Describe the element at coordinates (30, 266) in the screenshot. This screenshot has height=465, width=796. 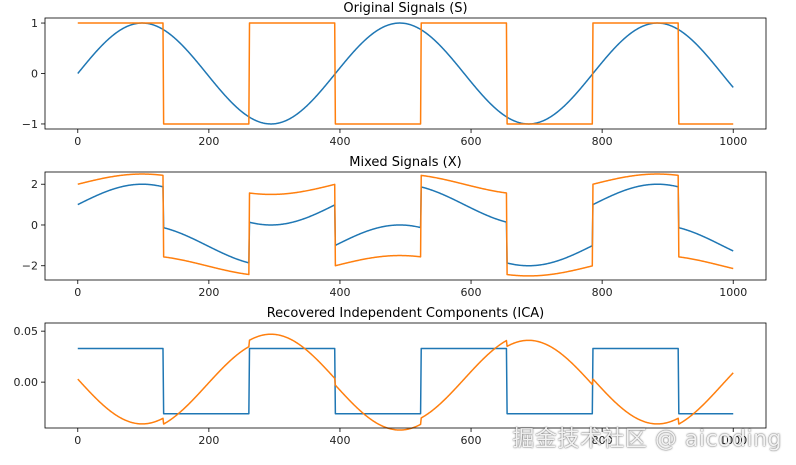
I see `y-tick-label: −2` at that location.